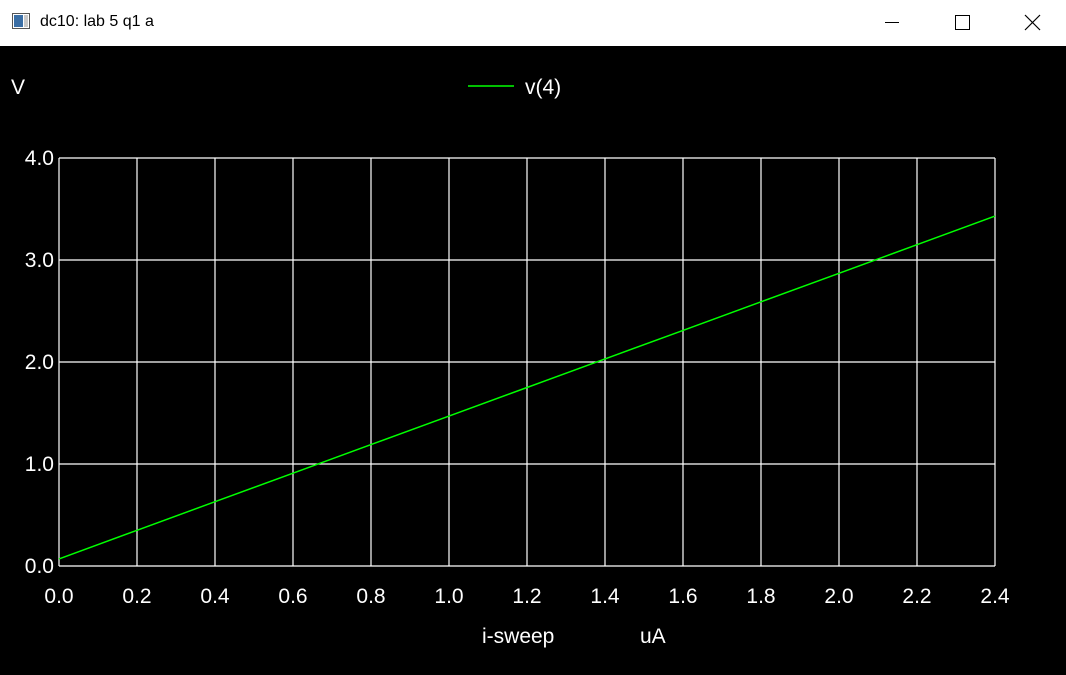  Describe the element at coordinates (39, 260) in the screenshot. I see `y-tick-label: 3.0` at that location.